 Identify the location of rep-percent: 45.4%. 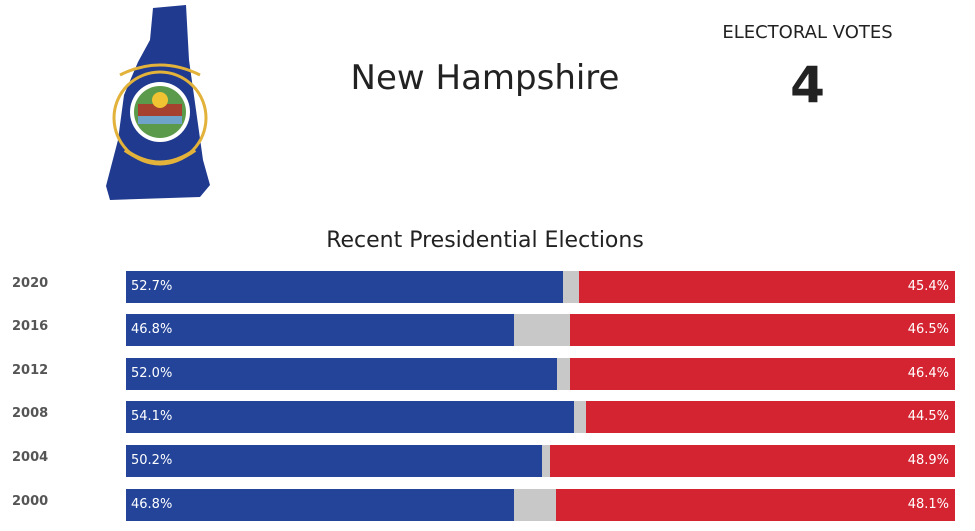
(928, 286).